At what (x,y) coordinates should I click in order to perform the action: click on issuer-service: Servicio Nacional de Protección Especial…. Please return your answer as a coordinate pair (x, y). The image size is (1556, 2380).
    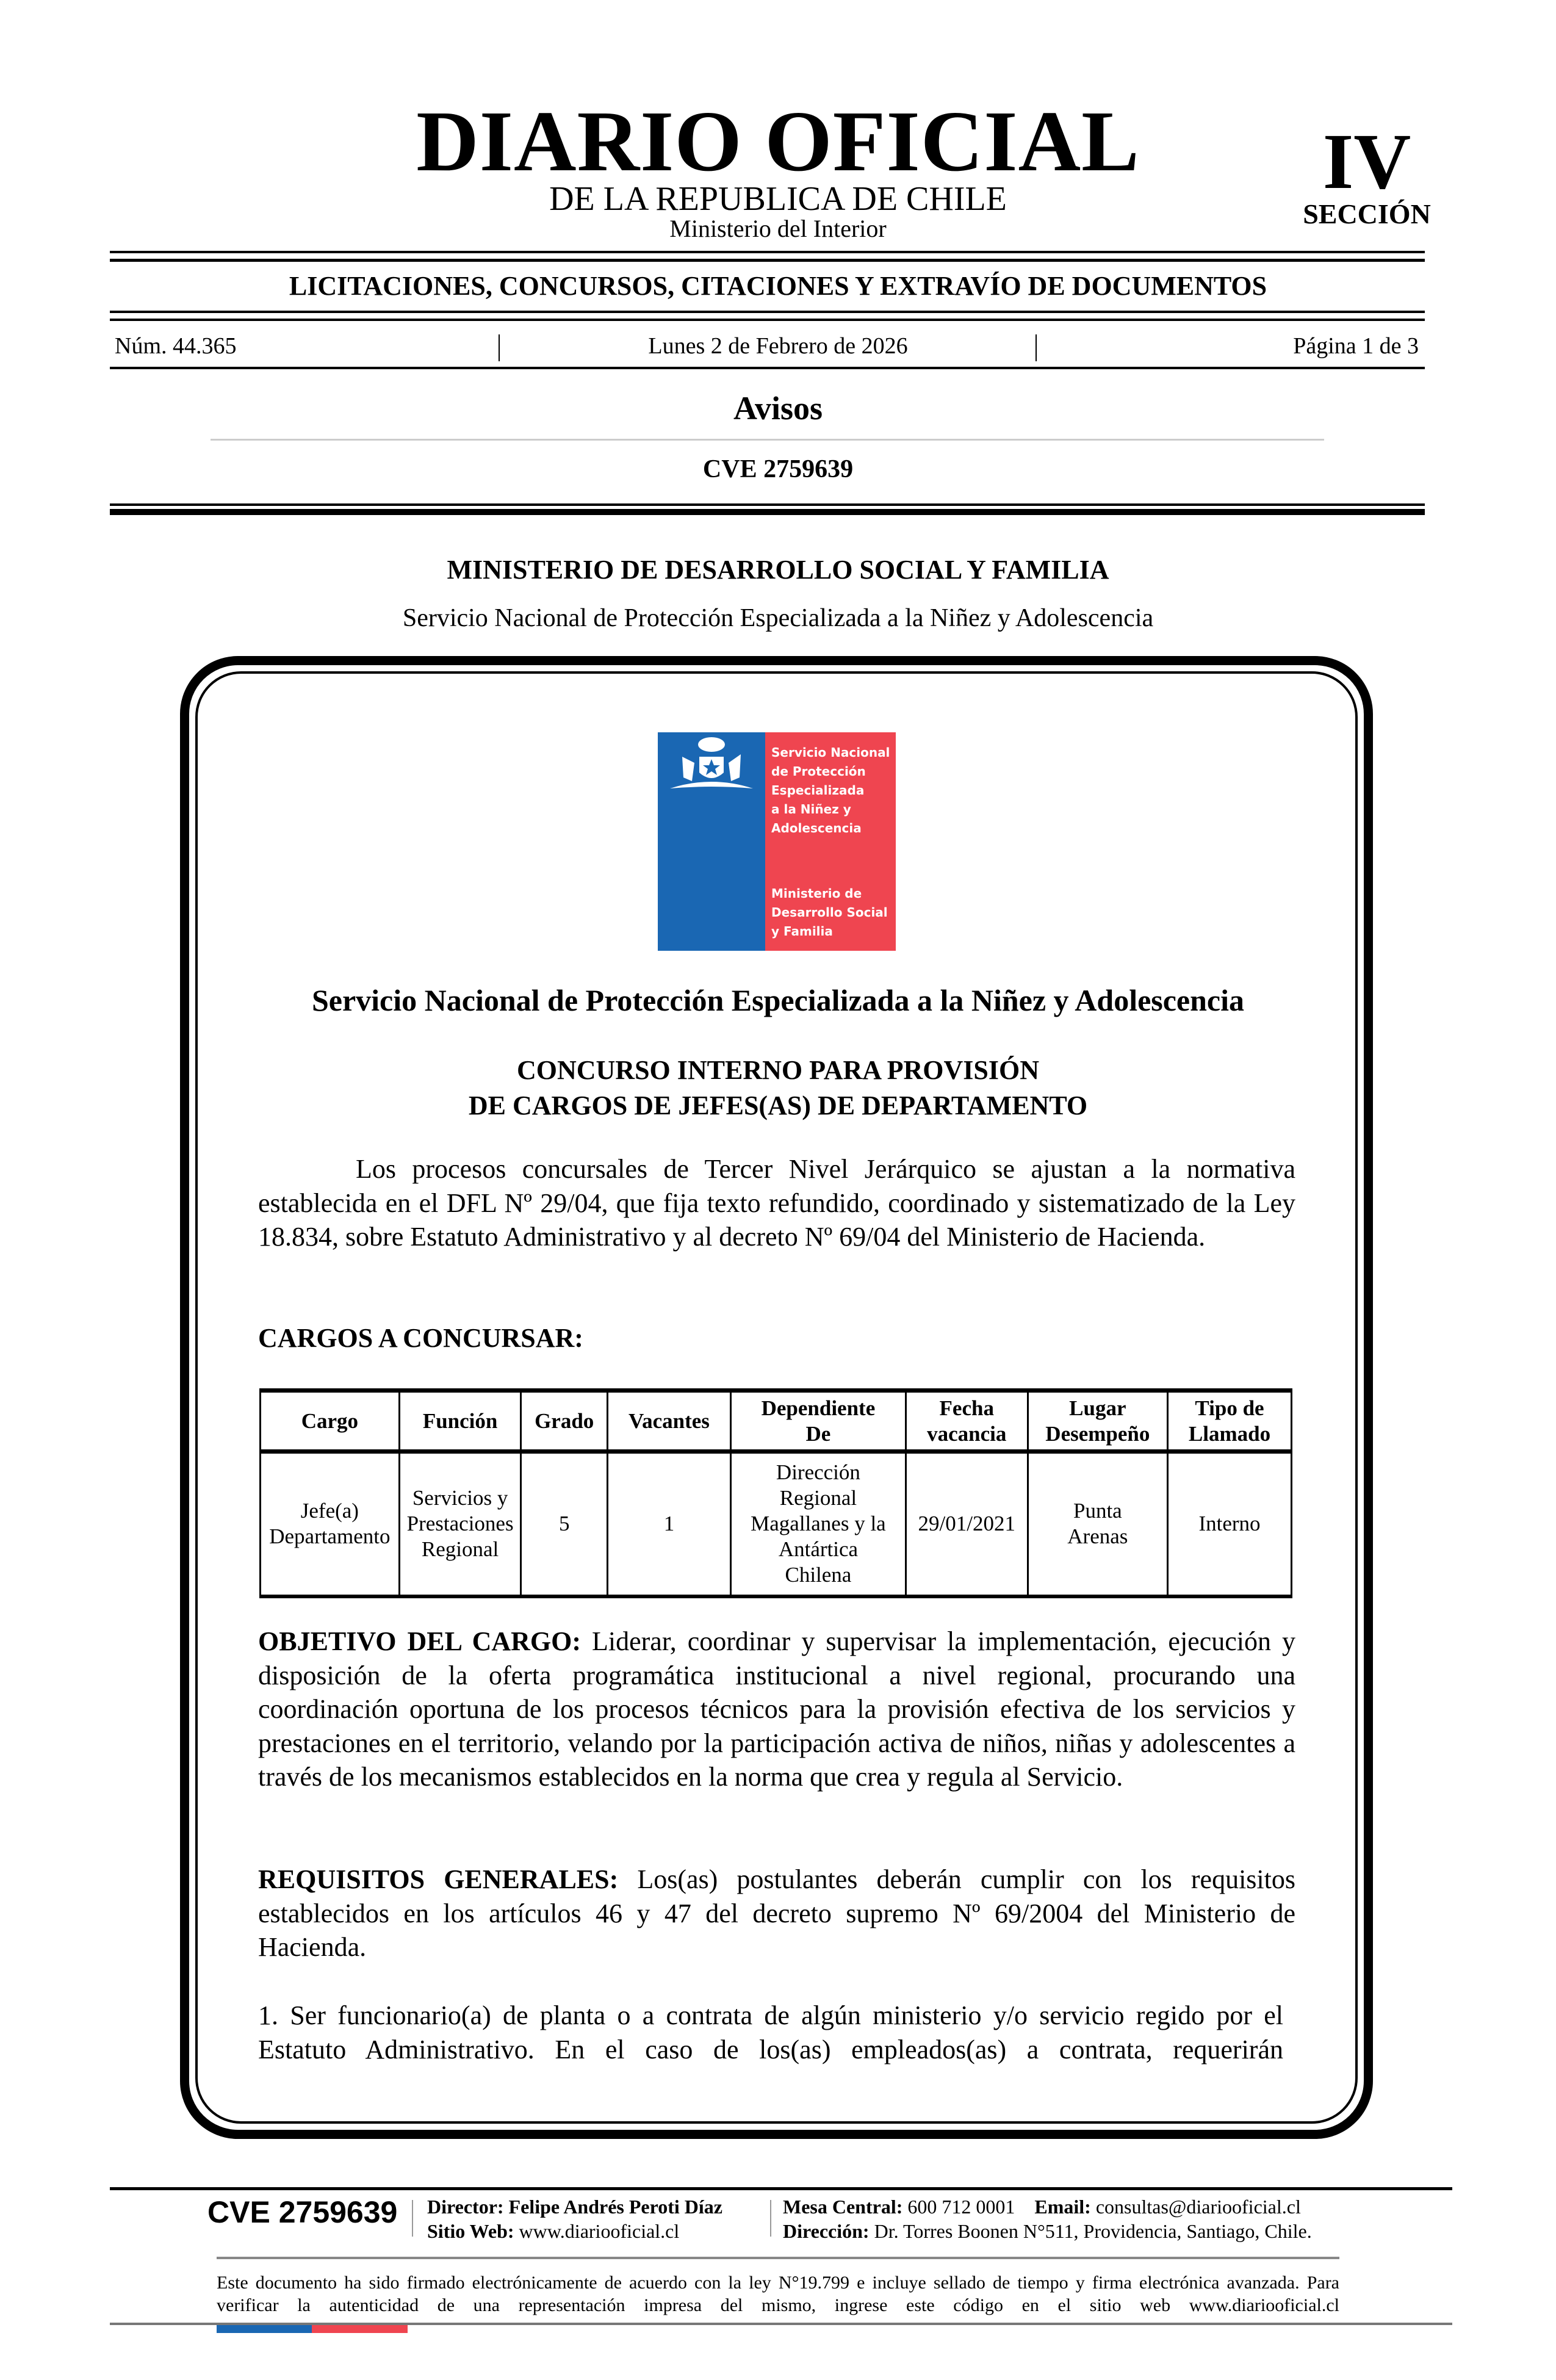
    Looking at the image, I should click on (778, 618).